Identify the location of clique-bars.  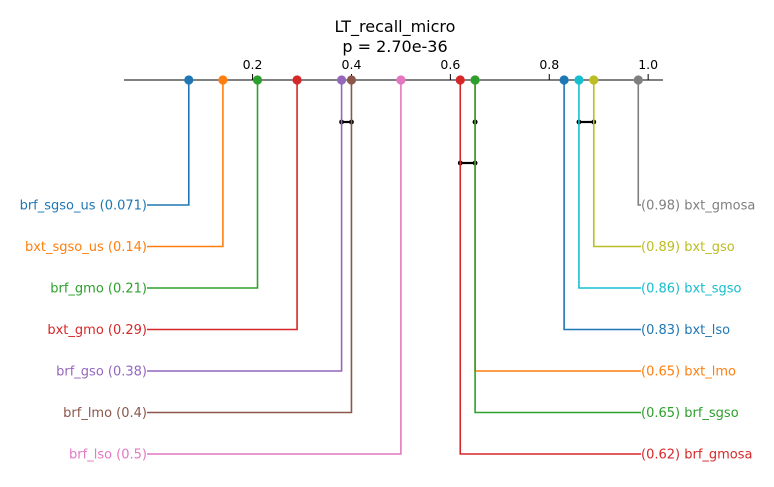
(468, 142).